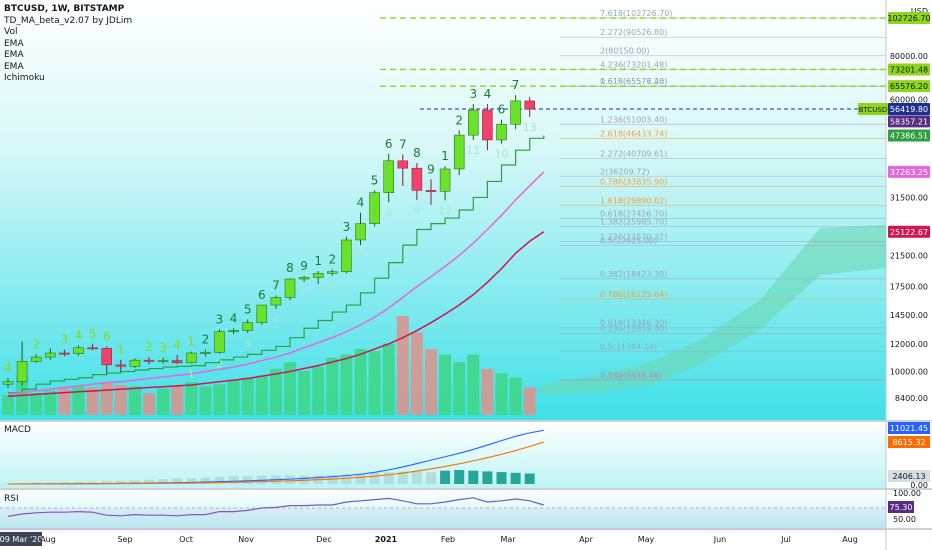 This screenshot has height=550, width=932. Describe the element at coordinates (64, 9) in the screenshot. I see `symbol-title: BTCUSD, 1W, BITSTAMP` at that location.